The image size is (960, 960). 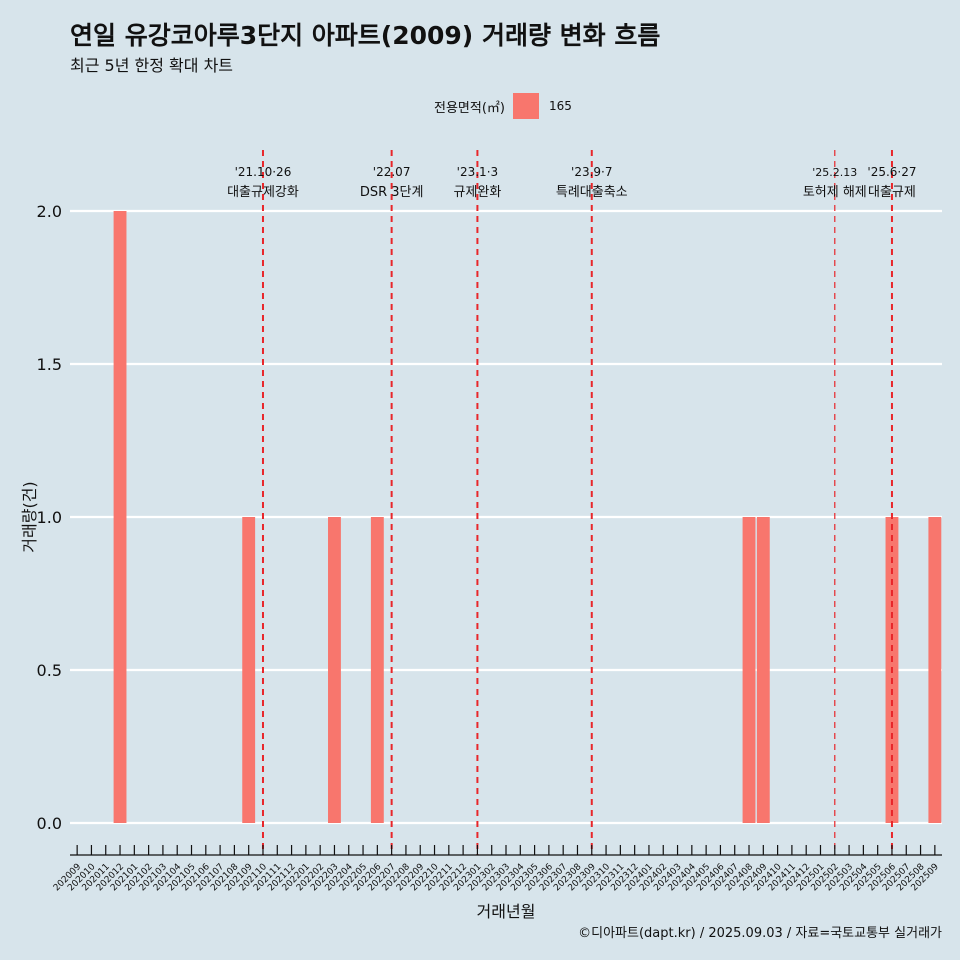 I want to click on annotation-date: '23.9·7, so click(x=591, y=172).